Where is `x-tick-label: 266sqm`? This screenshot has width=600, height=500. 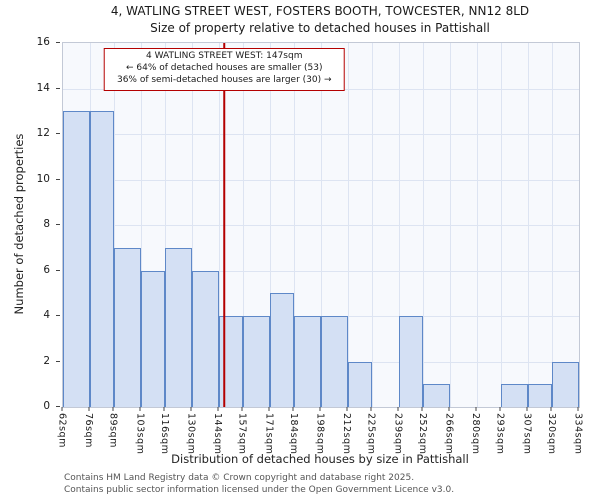
x-tick-label: 266sqm is located at coordinates (449, 434).